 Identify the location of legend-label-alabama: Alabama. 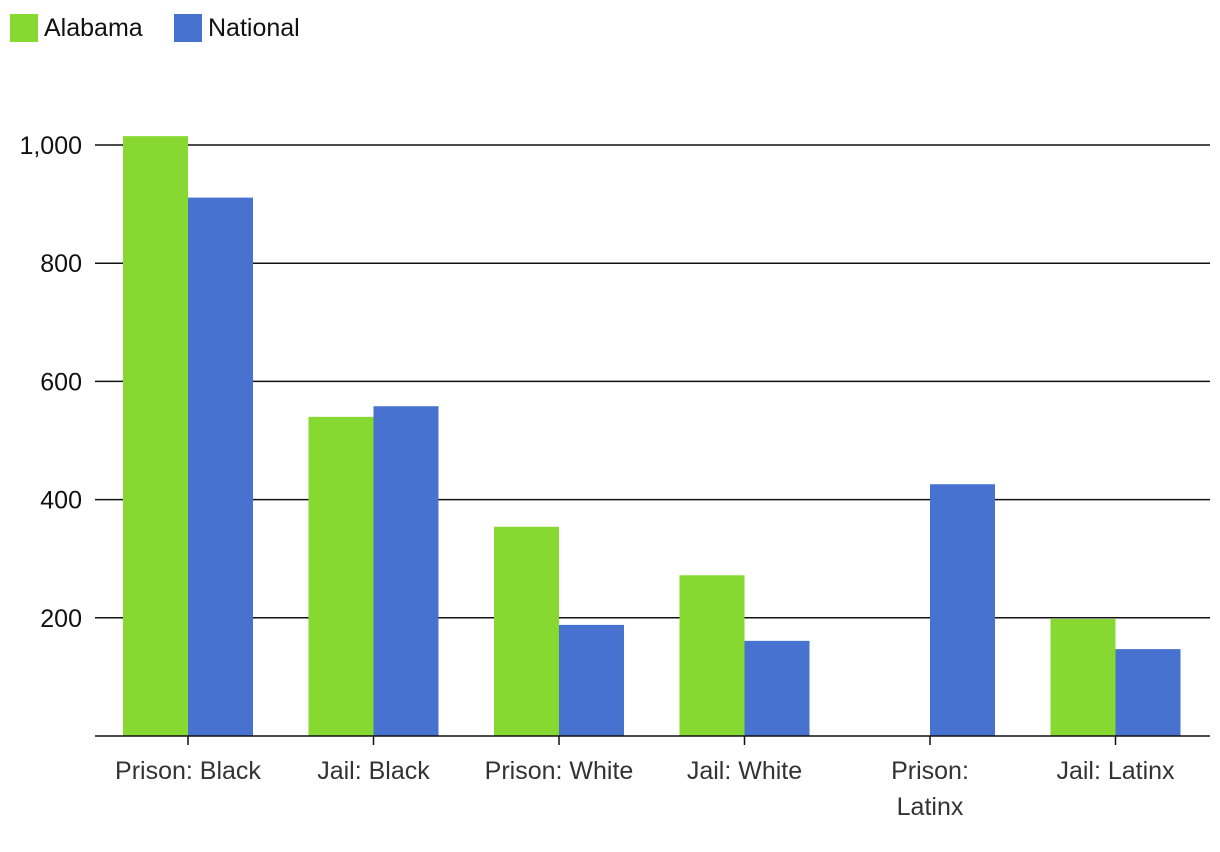
(93, 27).